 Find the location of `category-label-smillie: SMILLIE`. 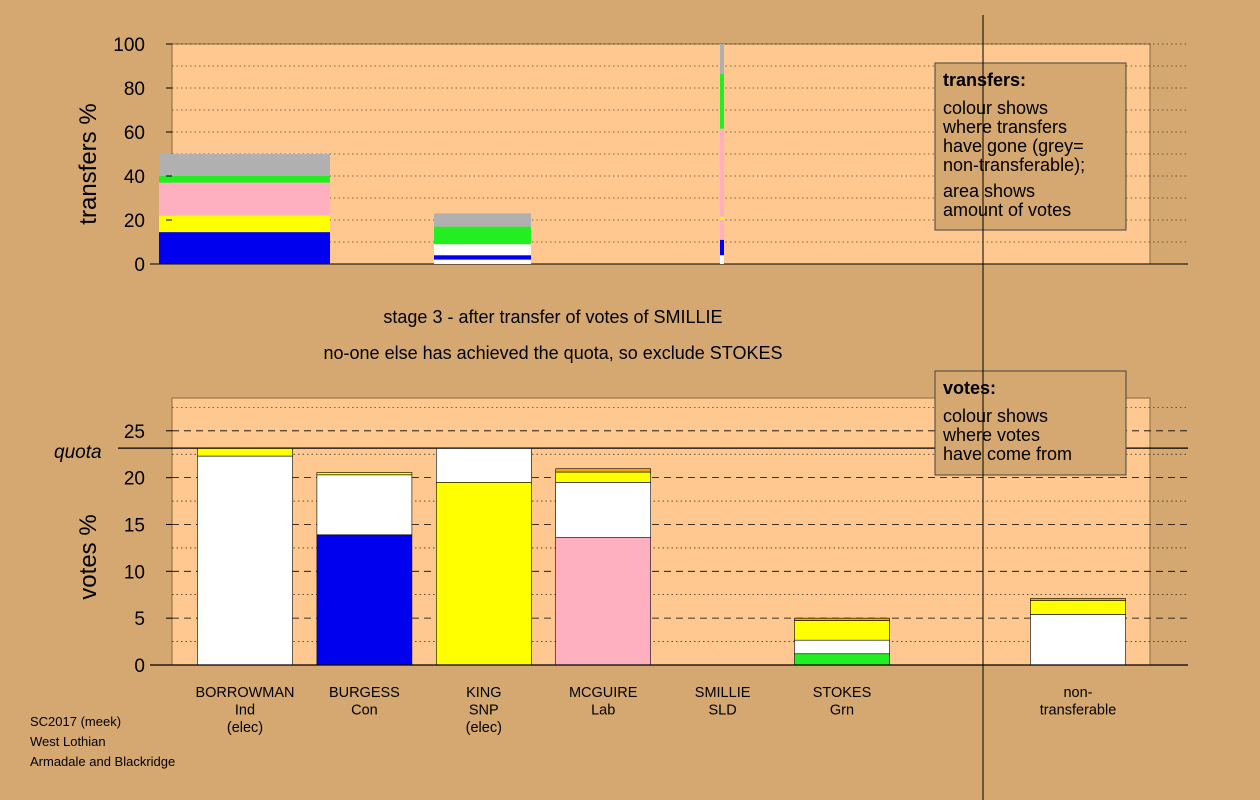

category-label-smillie: SMILLIE is located at coordinates (723, 693).